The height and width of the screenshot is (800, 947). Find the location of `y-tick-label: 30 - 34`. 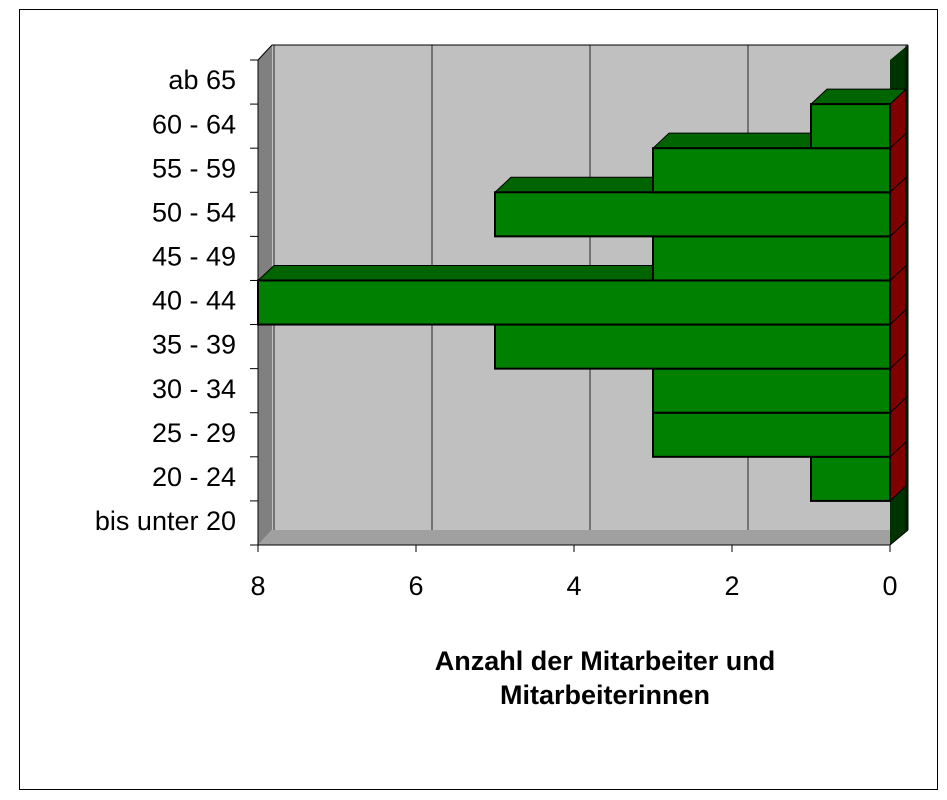

y-tick-label: 30 - 34 is located at coordinates (194, 389).